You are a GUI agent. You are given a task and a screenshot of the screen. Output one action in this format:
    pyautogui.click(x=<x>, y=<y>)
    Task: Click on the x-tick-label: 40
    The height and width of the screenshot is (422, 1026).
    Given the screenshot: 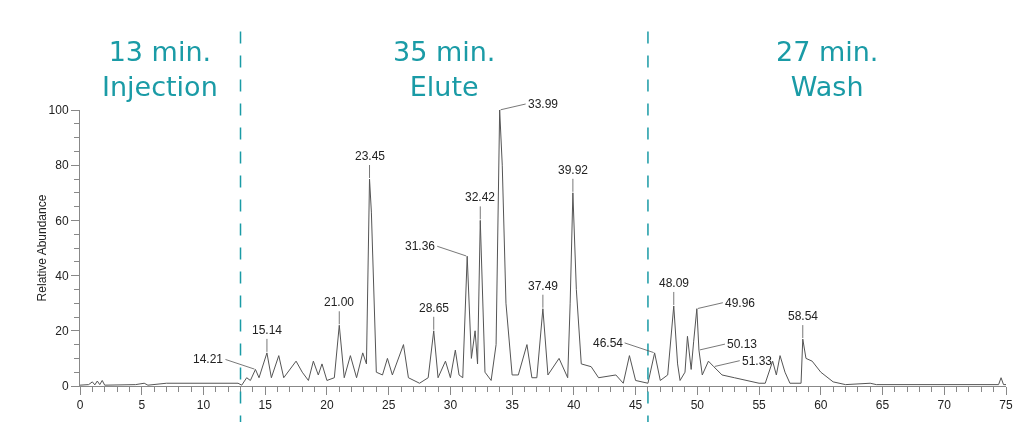 What is the action you would take?
    pyautogui.click(x=574, y=405)
    